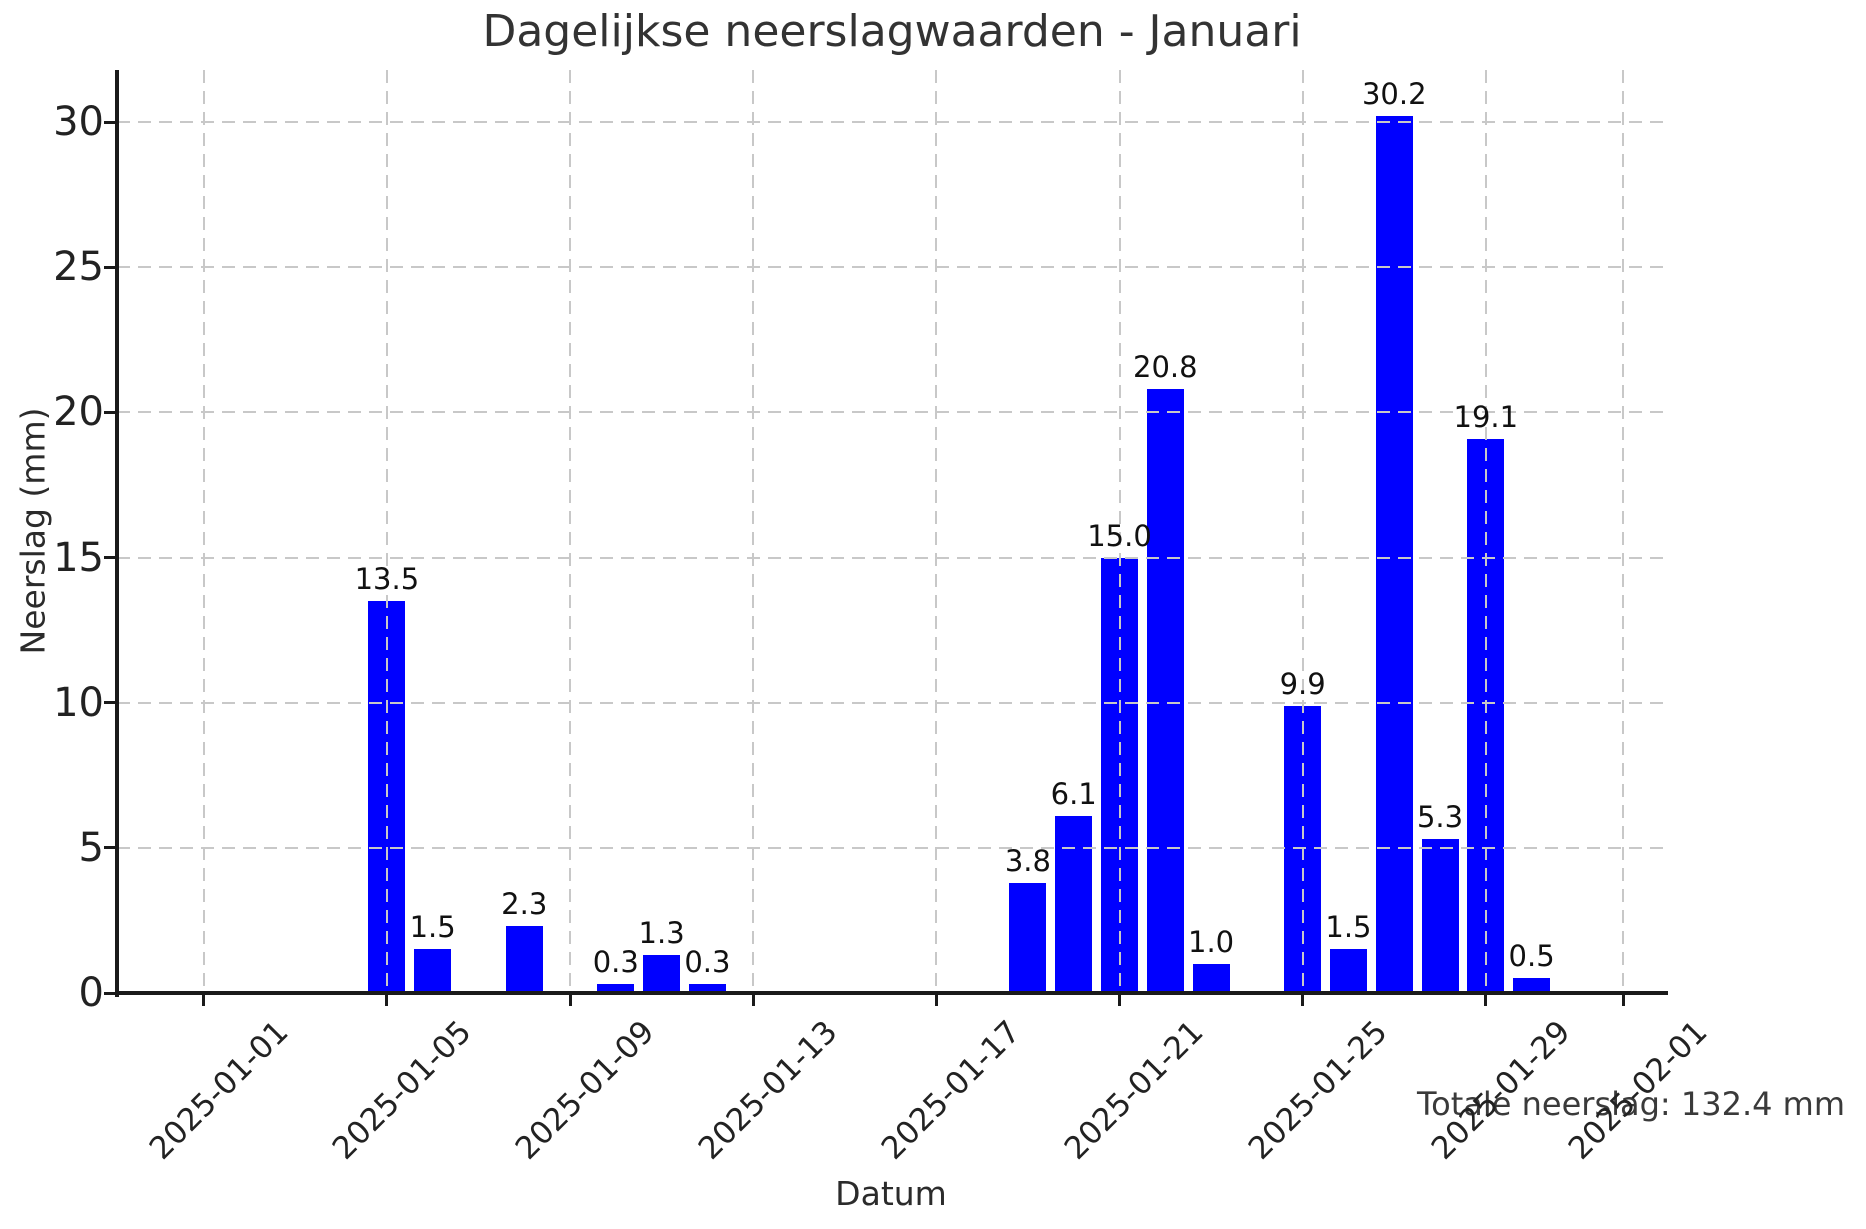  What do you see at coordinates (585, 1090) in the screenshot?
I see `x-tick-label: 2025-01-09` at bounding box center [585, 1090].